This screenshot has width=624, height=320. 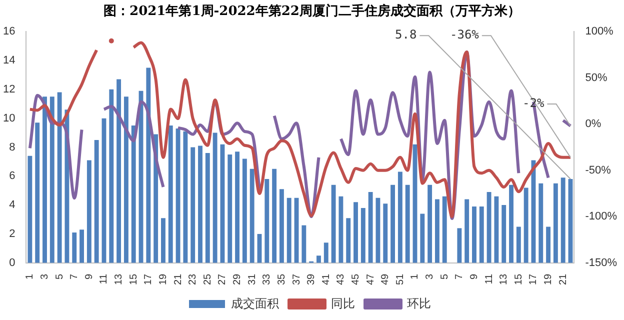 What do you see at coordinates (134, 279) in the screenshot?
I see `x-tick-label: 15` at bounding box center [134, 279].